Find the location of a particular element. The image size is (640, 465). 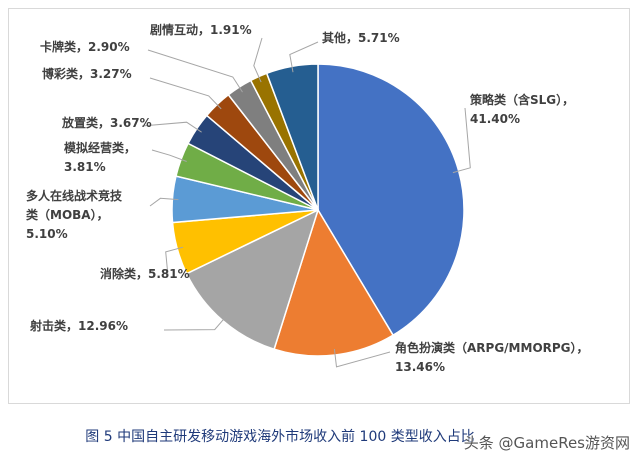

slice-label: 角色扮演类（ARPG/MMORPG）， 13.46% is located at coordinates (492, 357).